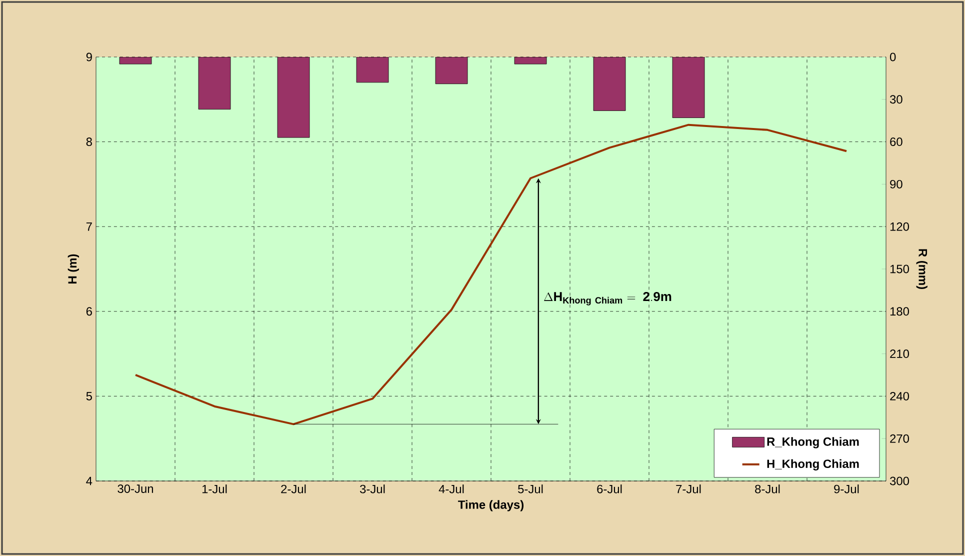 Image resolution: width=965 pixels, height=556 pixels. Describe the element at coordinates (896, 184) in the screenshot. I see `y2-tick-label: 90` at that location.